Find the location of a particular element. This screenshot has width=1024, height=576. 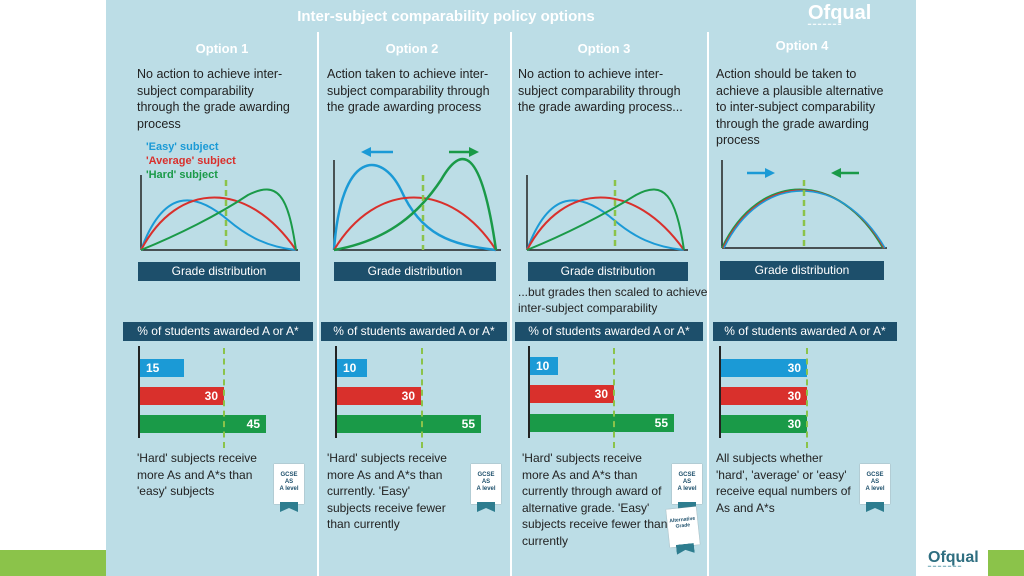

option-2-bar-axis is located at coordinates (336, 392).